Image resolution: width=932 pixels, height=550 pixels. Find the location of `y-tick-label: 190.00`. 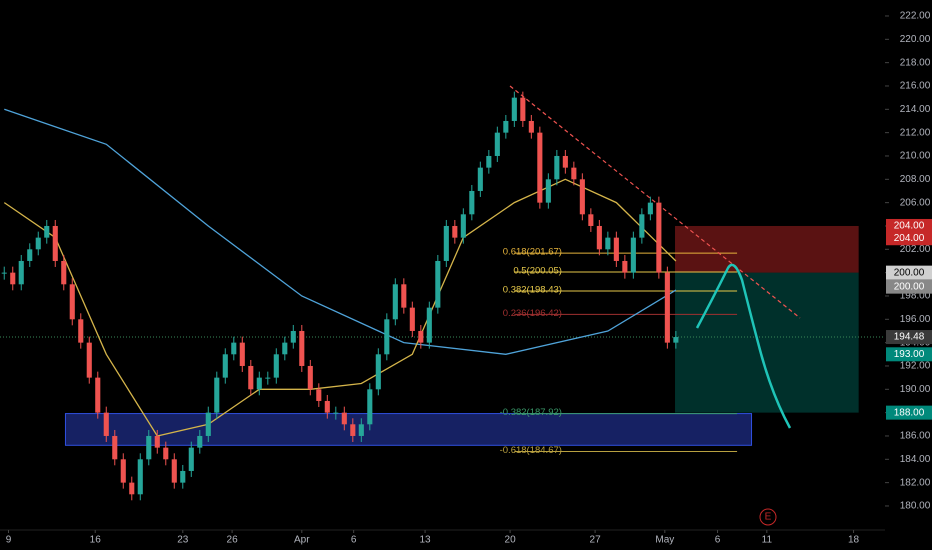

y-tick-label: 190.00 is located at coordinates (915, 389).